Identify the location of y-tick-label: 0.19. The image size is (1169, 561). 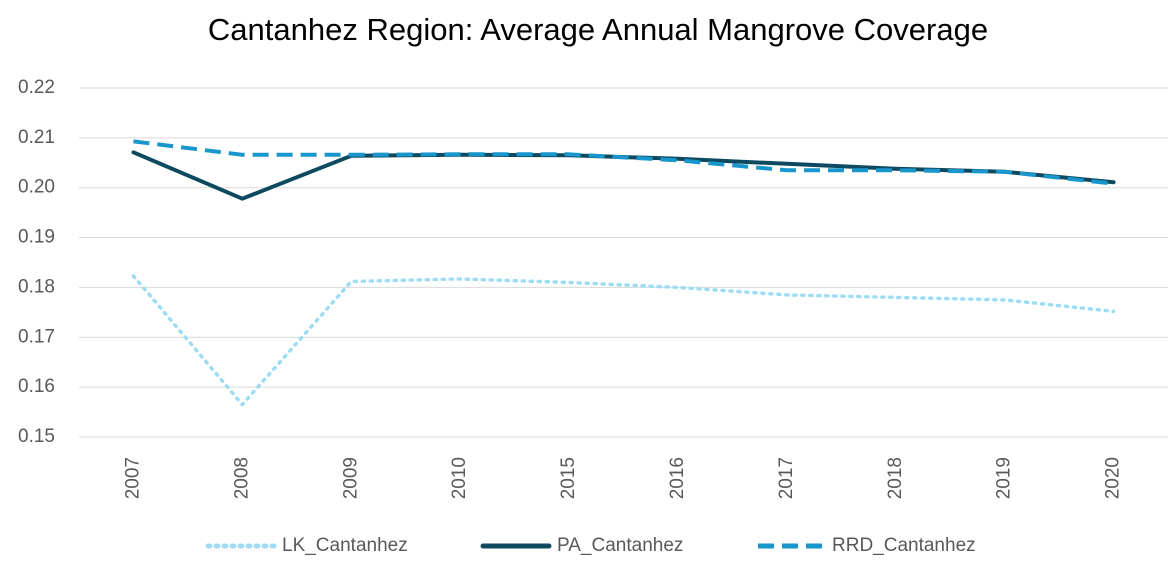
(36, 237).